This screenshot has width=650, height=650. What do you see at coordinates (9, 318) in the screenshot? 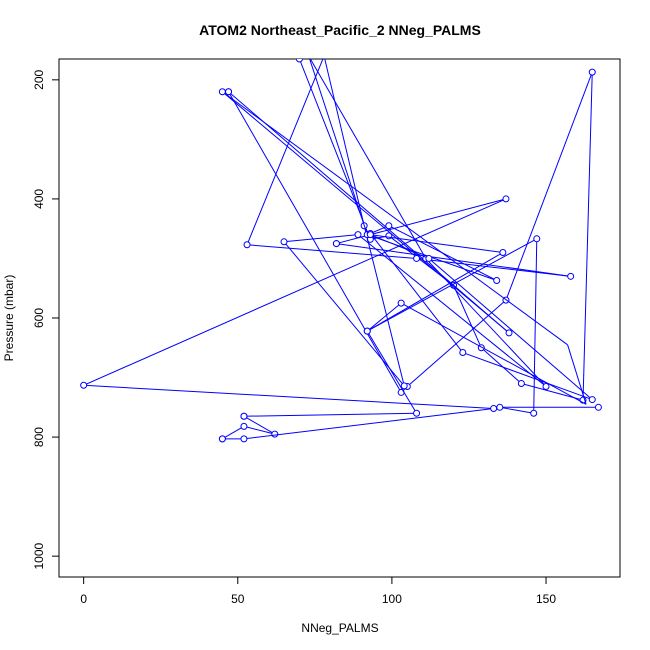
I see `y-axis-label: Pressure (mbar)` at bounding box center [9, 318].